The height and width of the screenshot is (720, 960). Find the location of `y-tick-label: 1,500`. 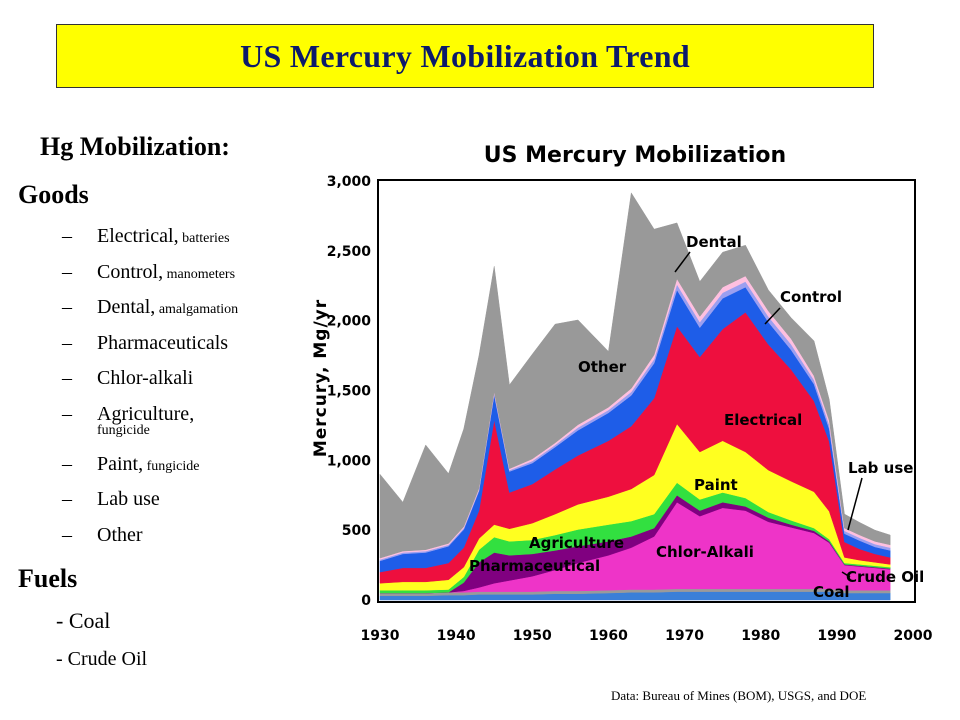

y-tick-label: 1,500 is located at coordinates (349, 392).